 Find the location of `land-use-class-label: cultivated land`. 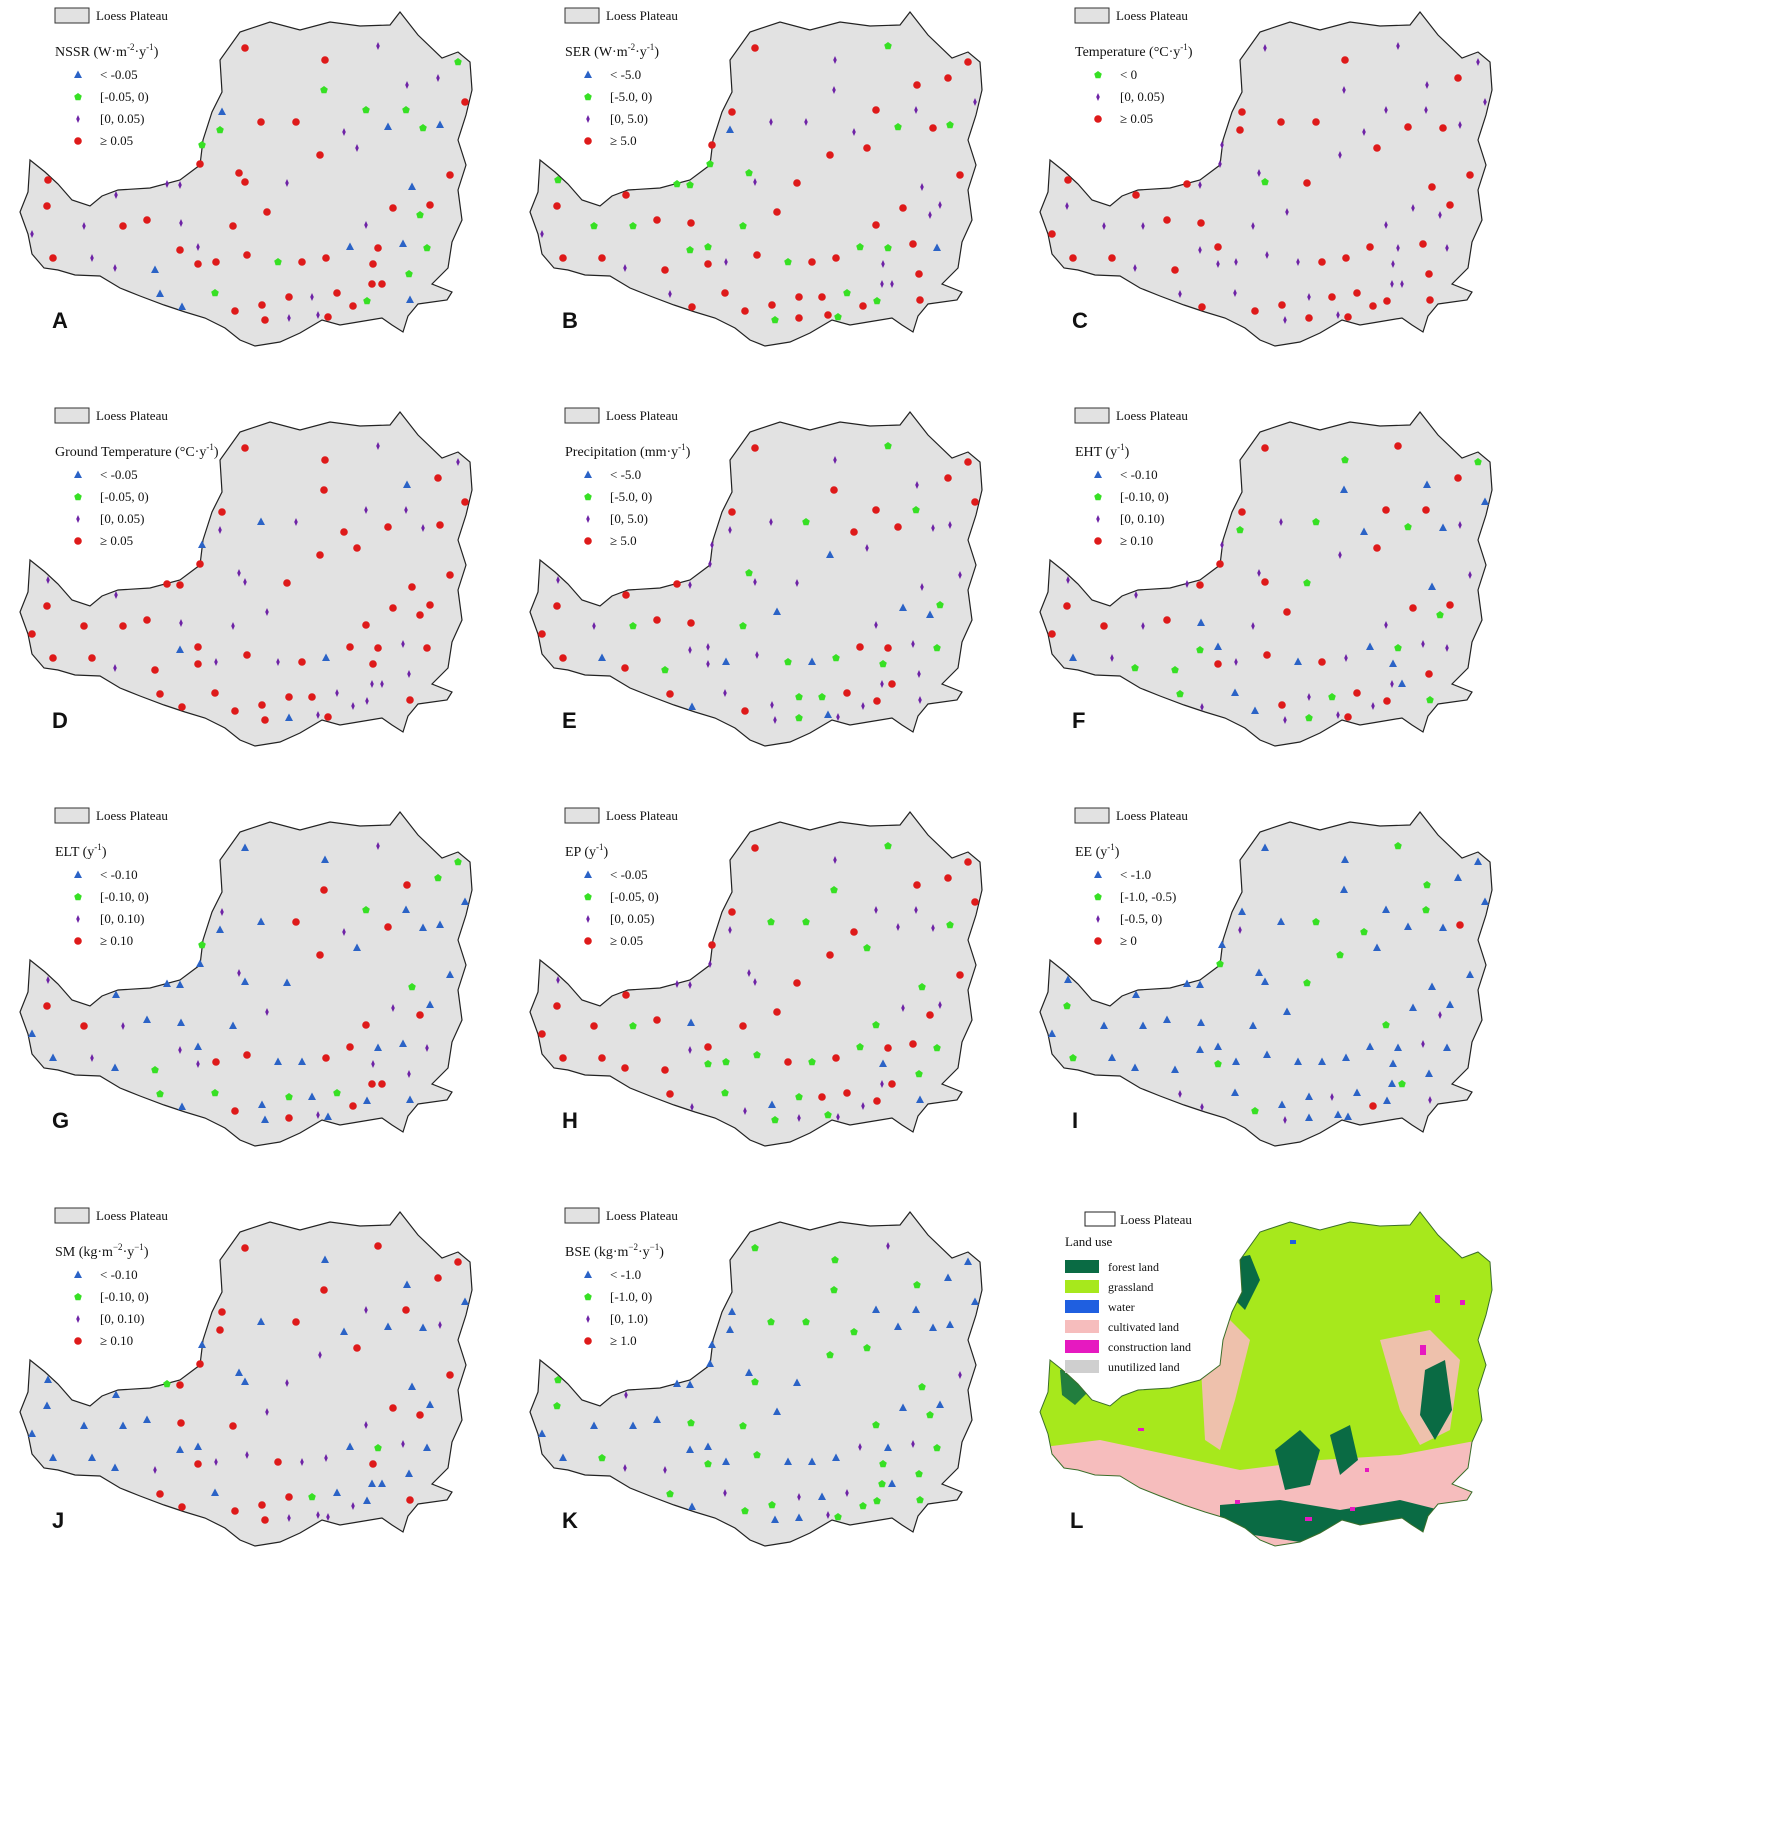

land-use-class-label: cultivated land is located at coordinates (1143, 1327).